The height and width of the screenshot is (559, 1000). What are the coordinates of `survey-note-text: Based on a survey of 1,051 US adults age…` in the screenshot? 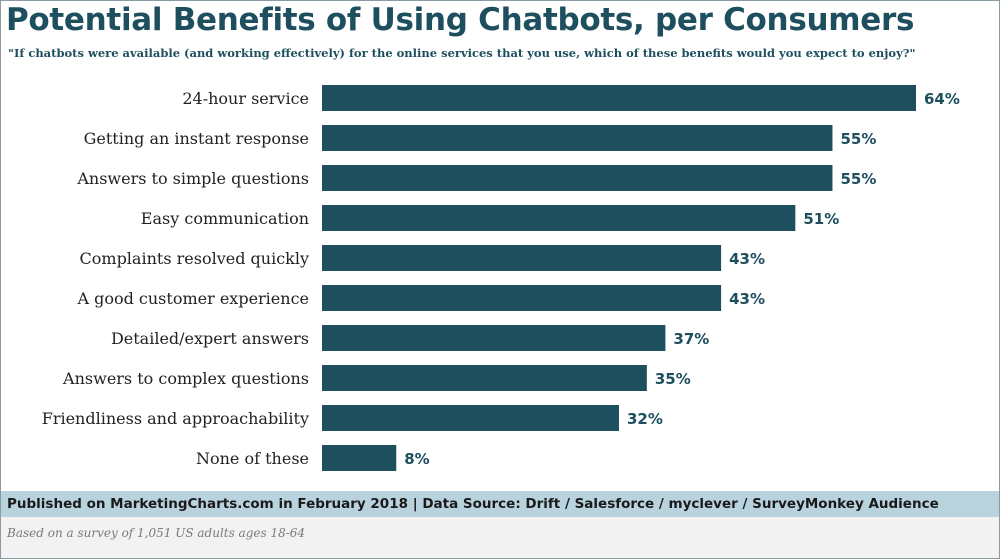 It's located at (156, 533).